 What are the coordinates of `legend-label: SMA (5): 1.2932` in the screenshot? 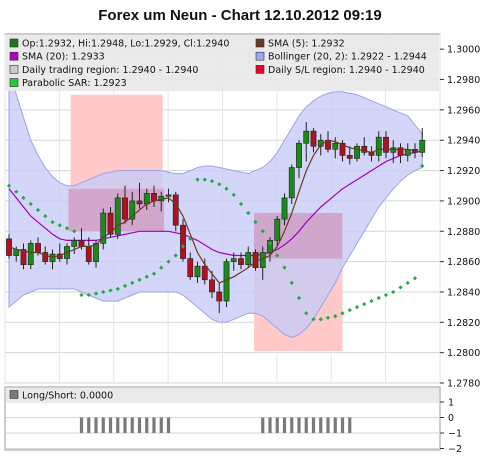 It's located at (306, 44).